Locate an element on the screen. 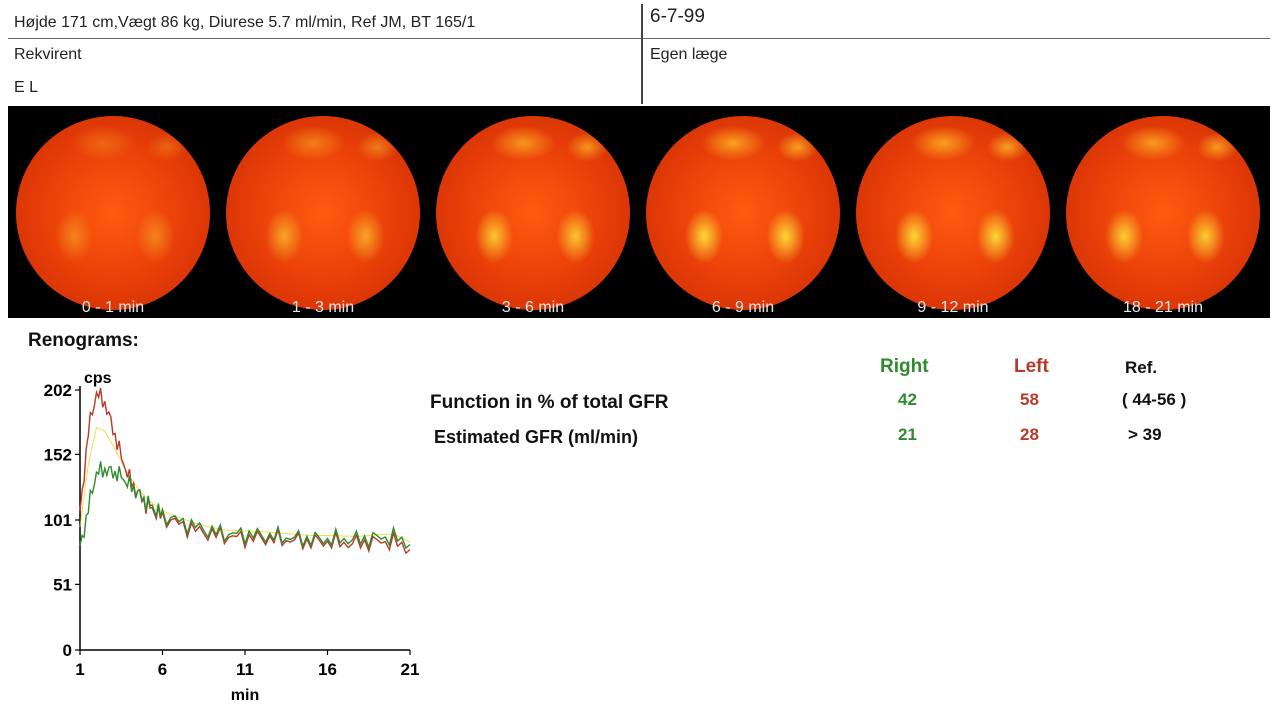 This screenshot has width=1277, height=715. header-divider is located at coordinates (639, 38).